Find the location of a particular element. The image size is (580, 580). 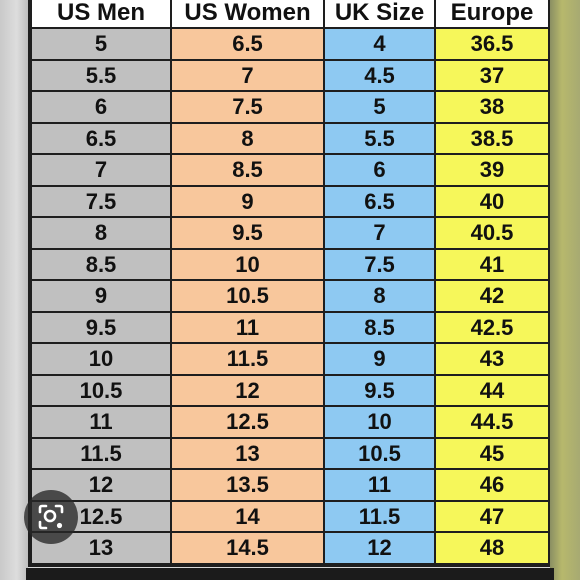

cell-europe: 46 is located at coordinates (492, 485).